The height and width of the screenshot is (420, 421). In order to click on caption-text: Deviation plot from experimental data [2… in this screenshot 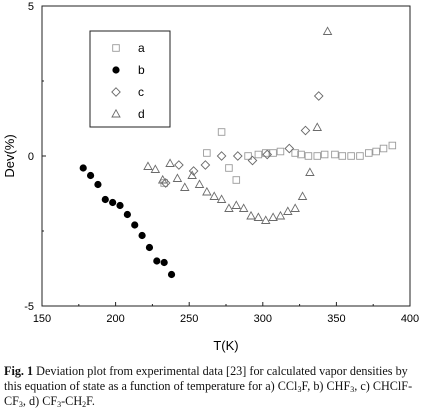, I will do `click(206, 379)`.